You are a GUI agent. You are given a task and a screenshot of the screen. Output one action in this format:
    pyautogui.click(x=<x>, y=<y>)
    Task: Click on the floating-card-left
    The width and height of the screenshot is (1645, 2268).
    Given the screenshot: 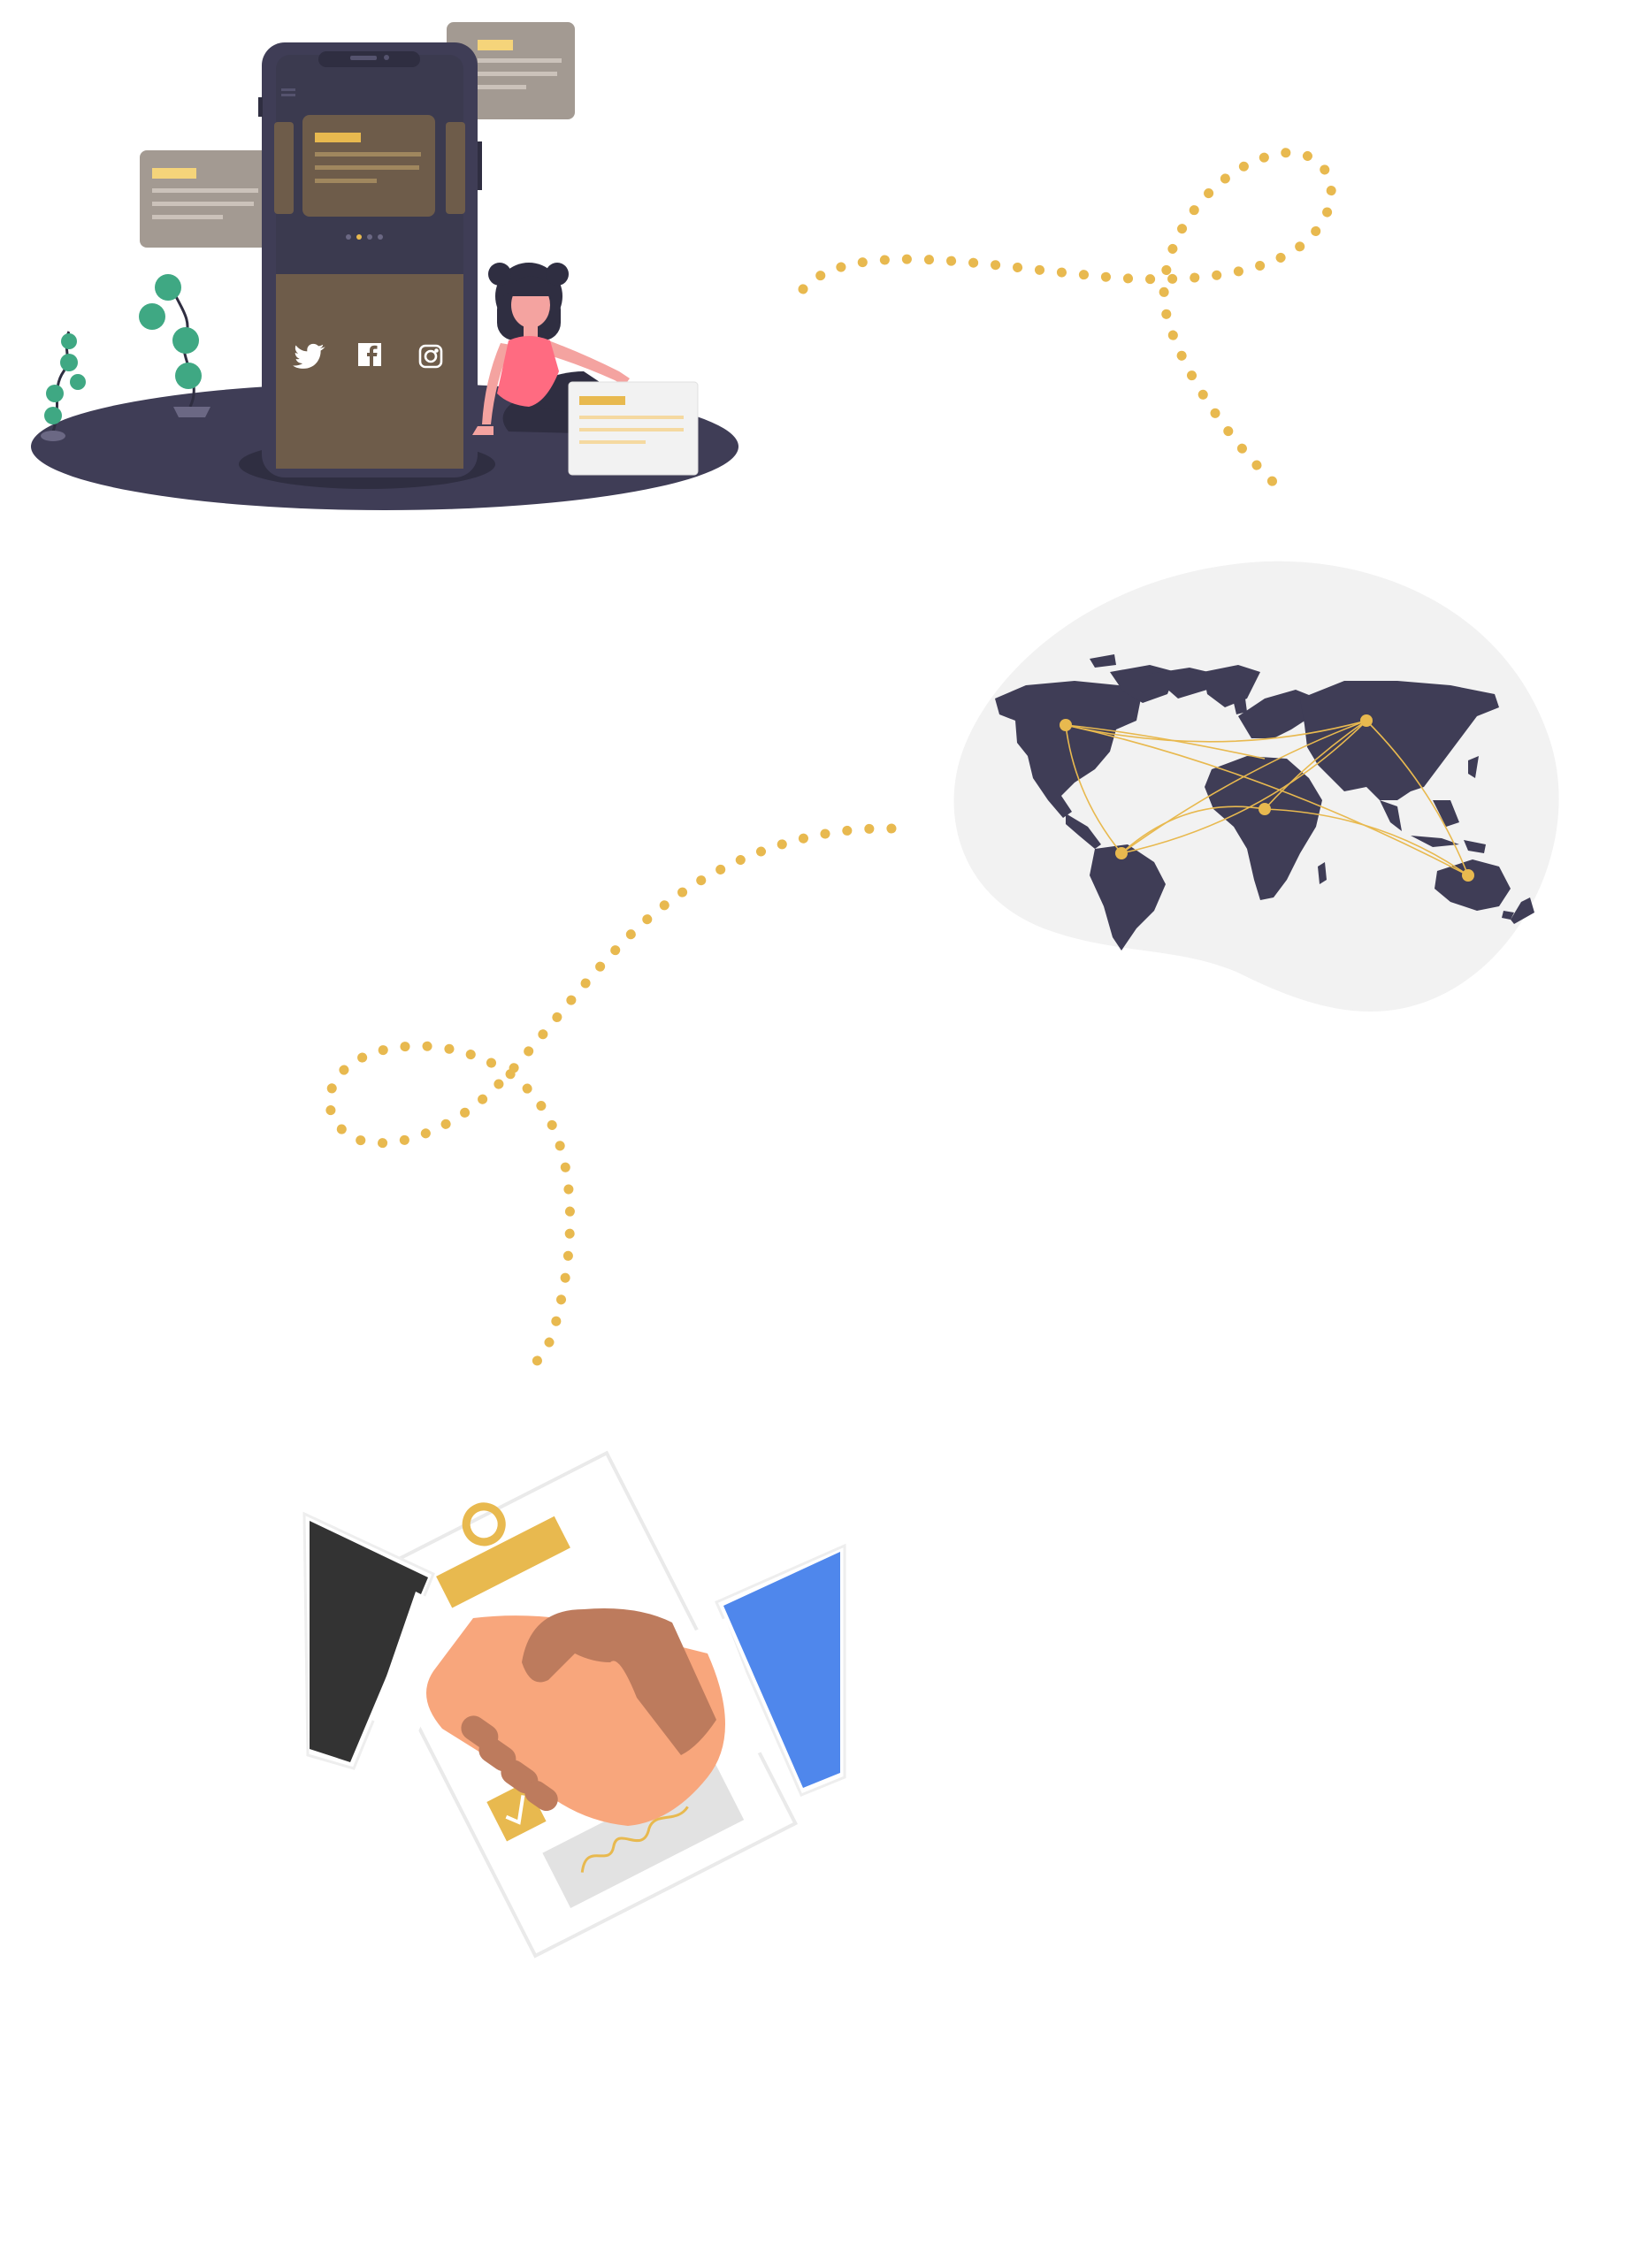 What is the action you would take?
    pyautogui.click(x=205, y=199)
    